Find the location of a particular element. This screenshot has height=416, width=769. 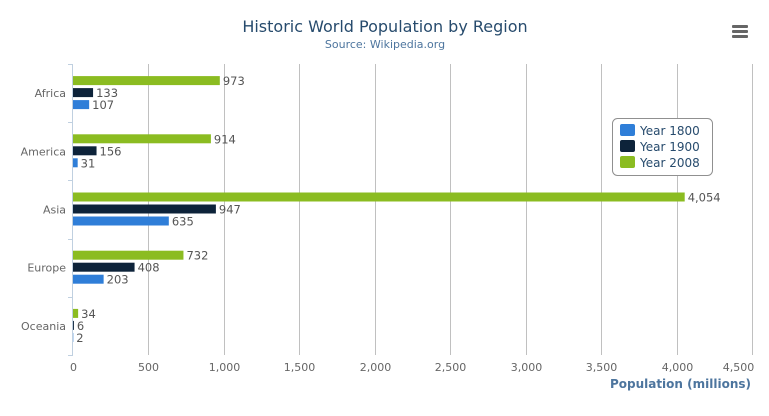

data-label: 31 is located at coordinates (88, 163).